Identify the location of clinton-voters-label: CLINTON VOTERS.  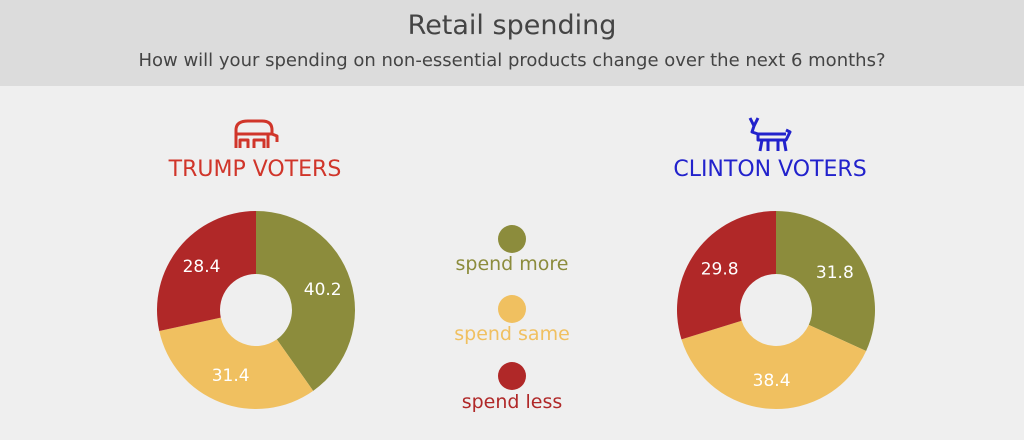
(770, 169).